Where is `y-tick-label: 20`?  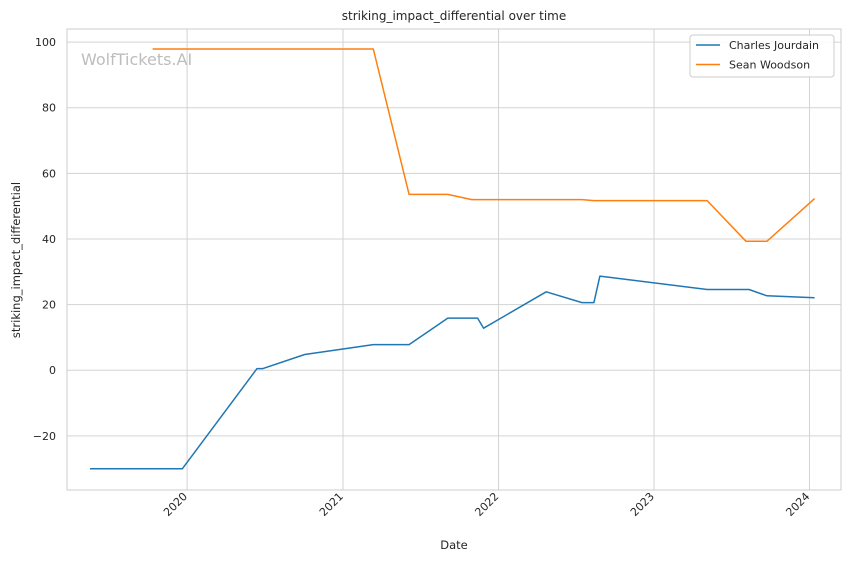 y-tick-label: 20 is located at coordinates (49, 305).